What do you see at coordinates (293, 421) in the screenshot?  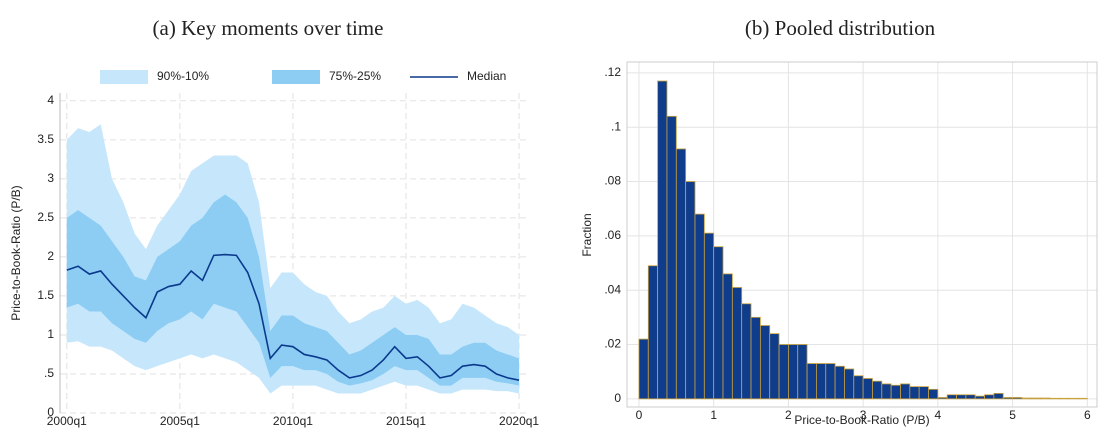 I see `x-tick-label: 2010q1` at bounding box center [293, 421].